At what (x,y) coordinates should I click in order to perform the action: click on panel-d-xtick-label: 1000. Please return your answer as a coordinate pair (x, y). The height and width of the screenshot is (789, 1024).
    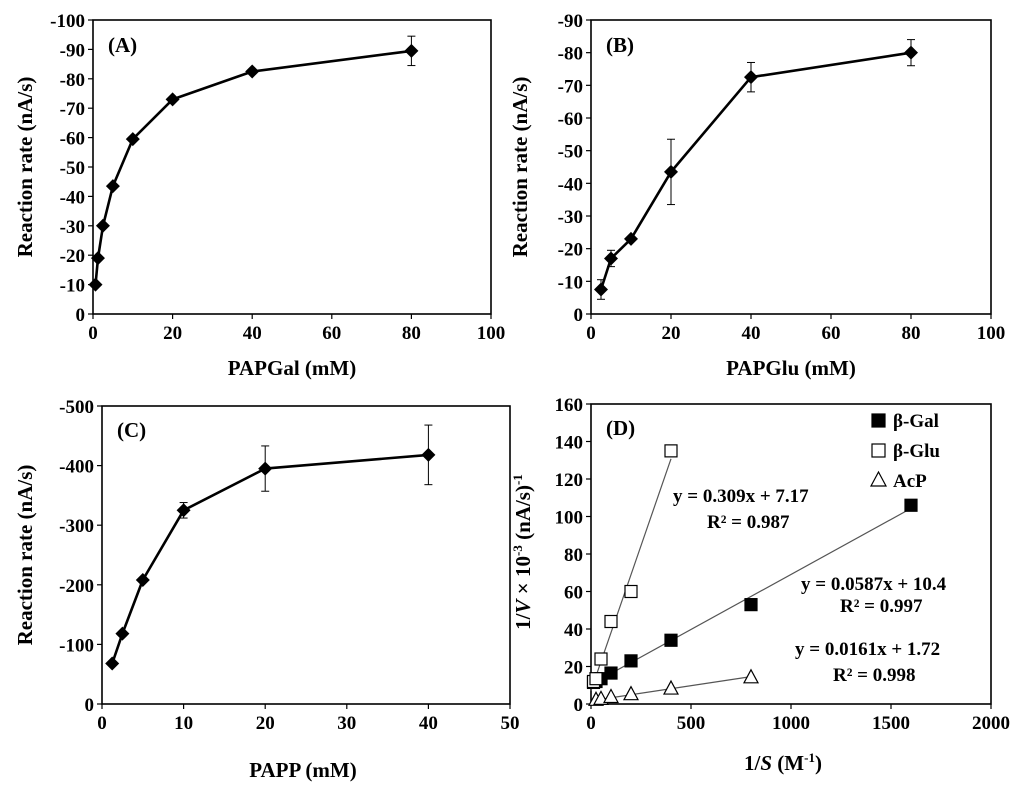
    Looking at the image, I should click on (791, 723).